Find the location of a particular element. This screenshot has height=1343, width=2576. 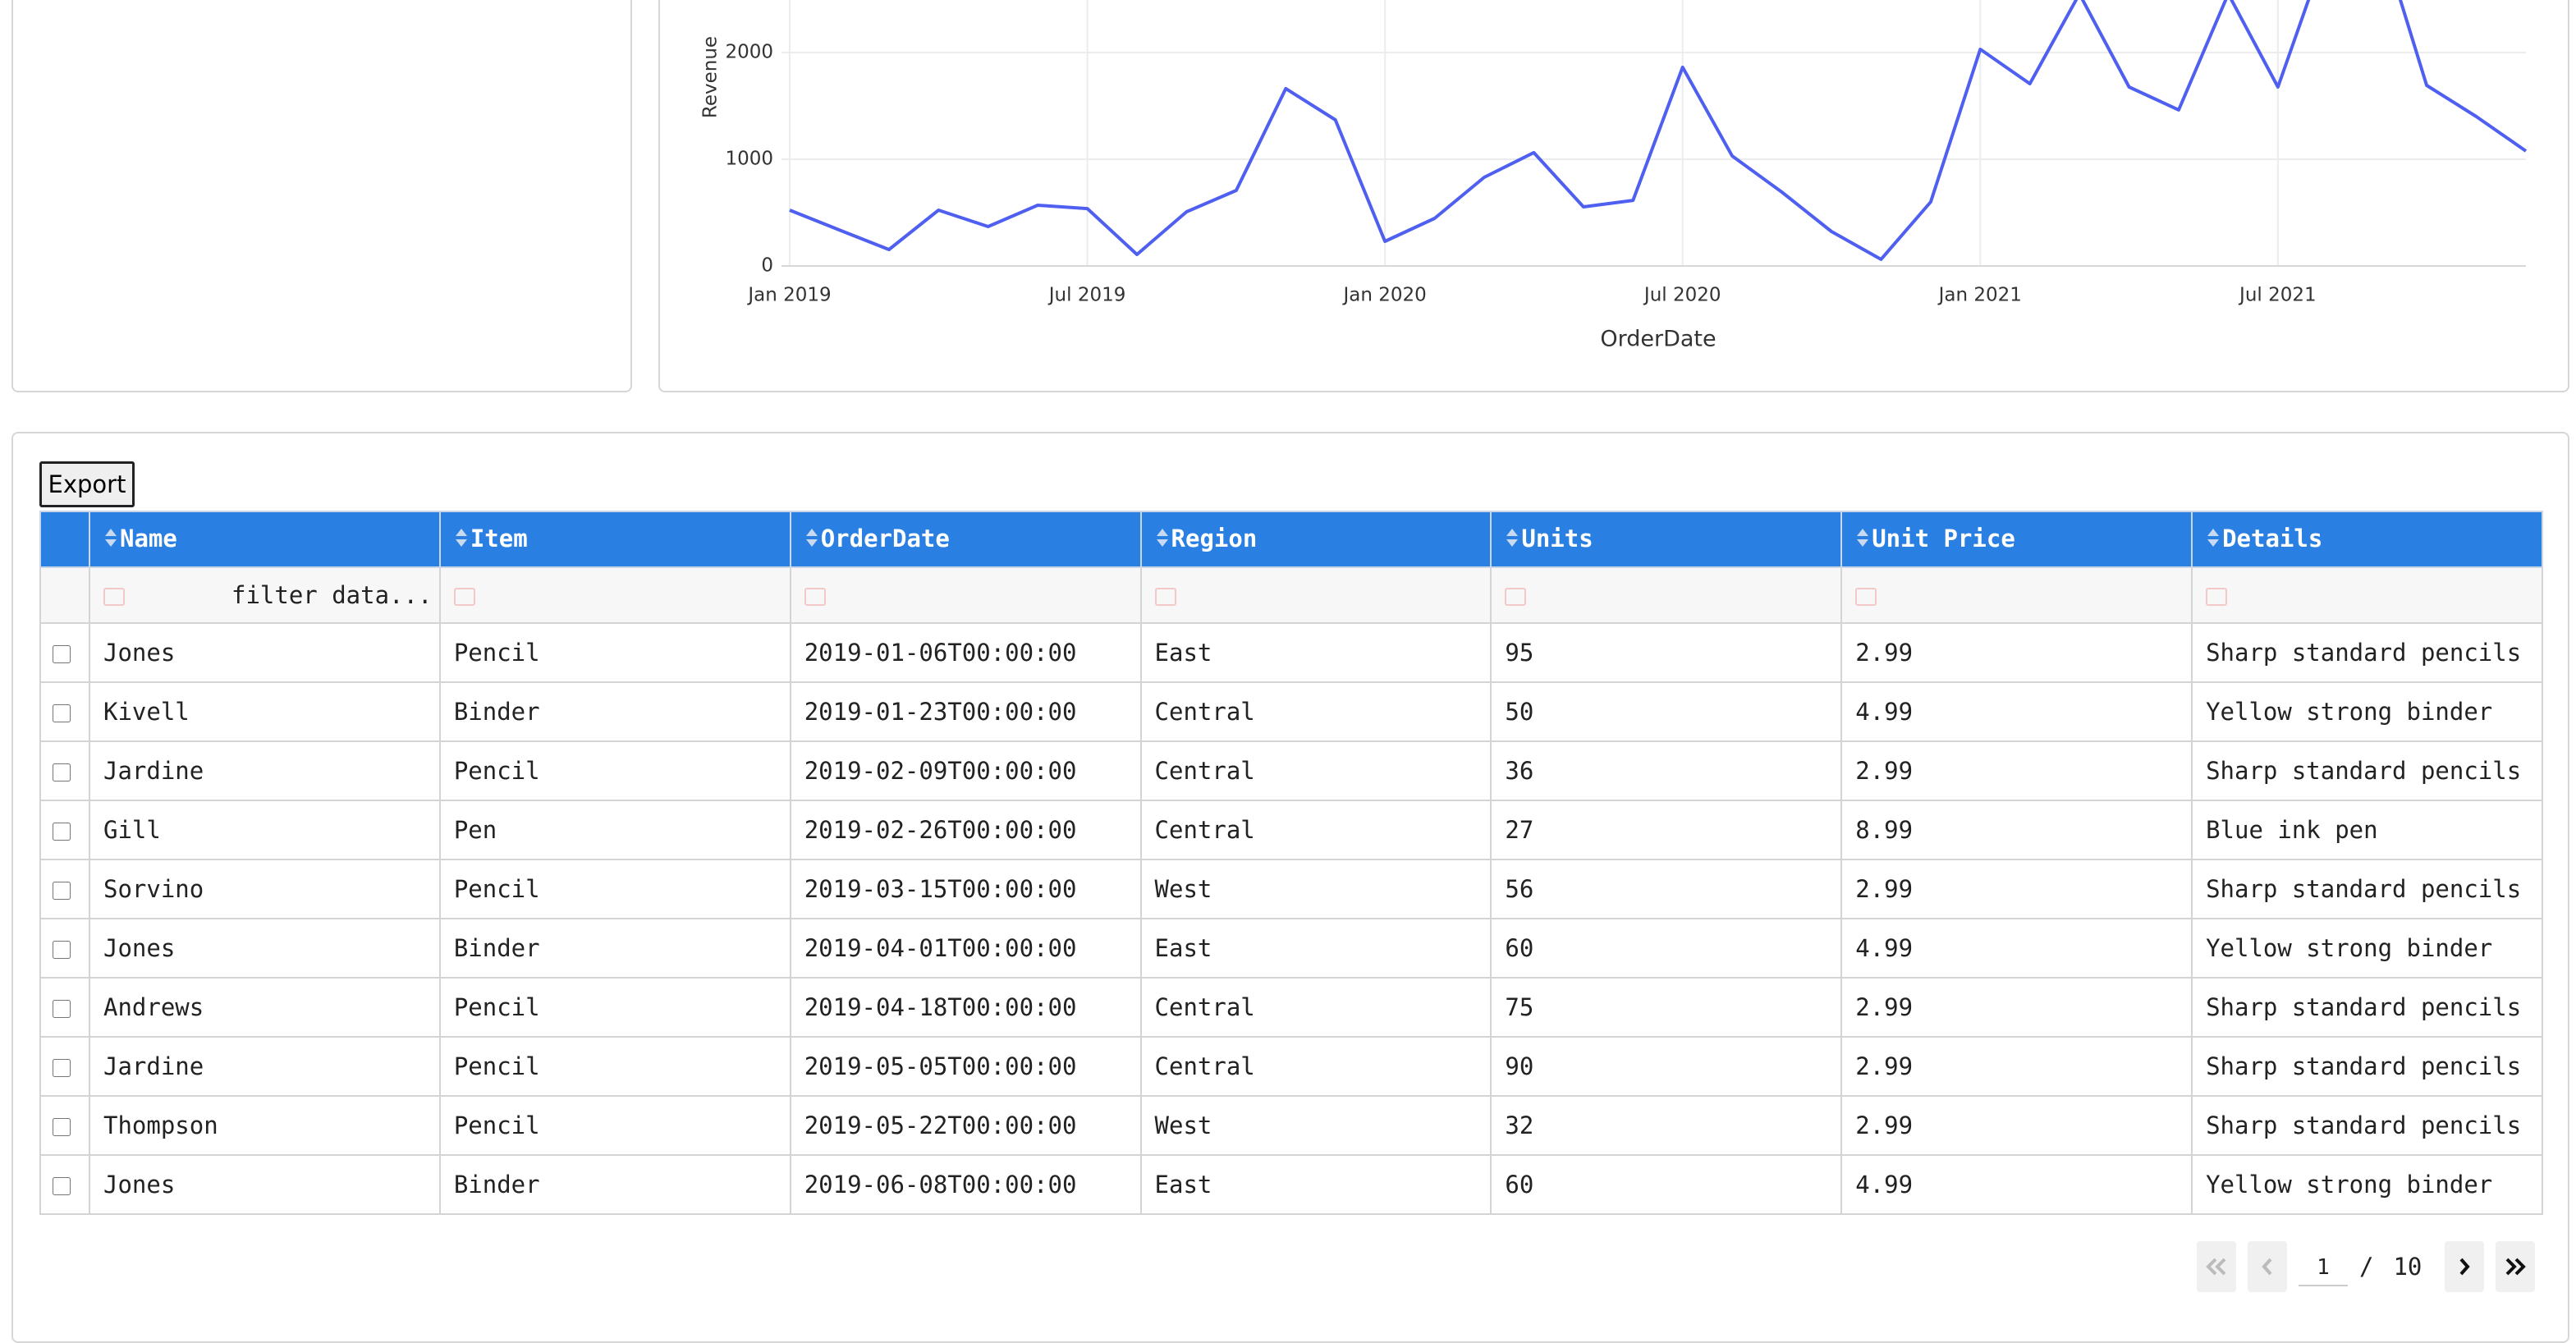

column-header: Item is located at coordinates (615, 539).